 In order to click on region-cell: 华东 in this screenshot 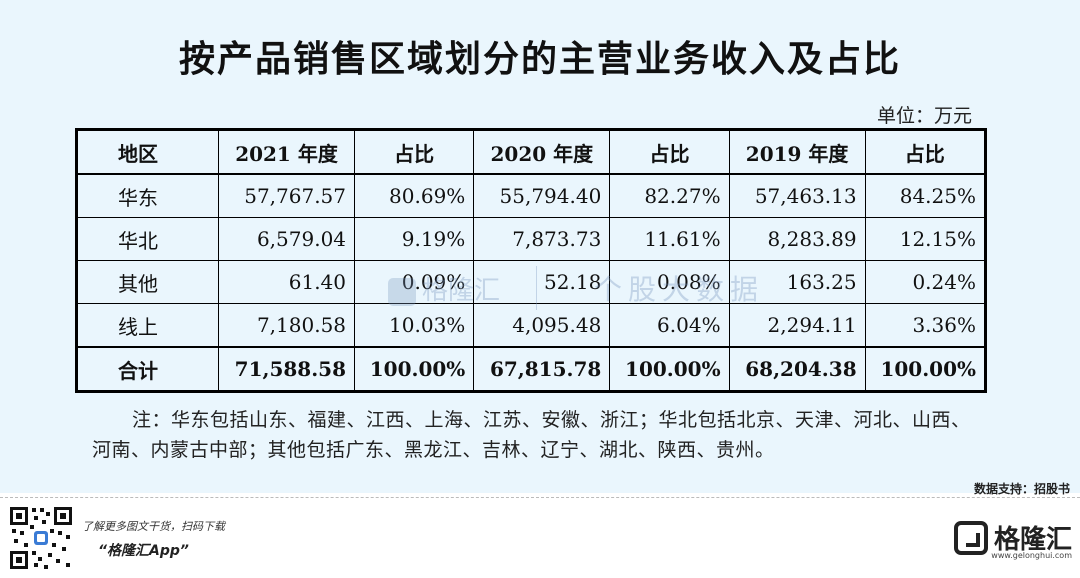, I will do `click(147, 195)`.